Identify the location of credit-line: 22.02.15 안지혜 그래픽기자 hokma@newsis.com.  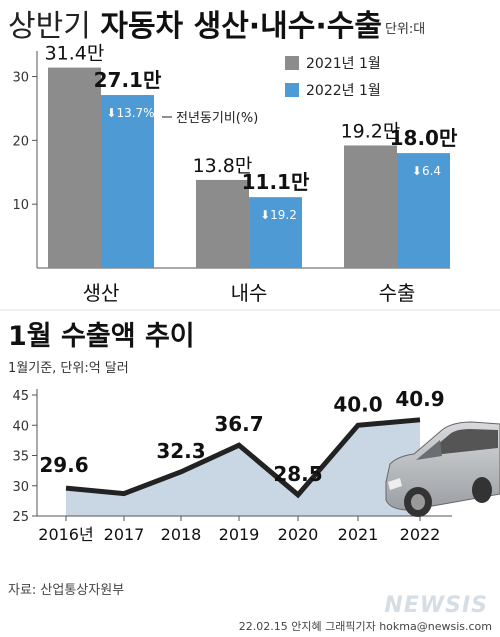
(365, 626).